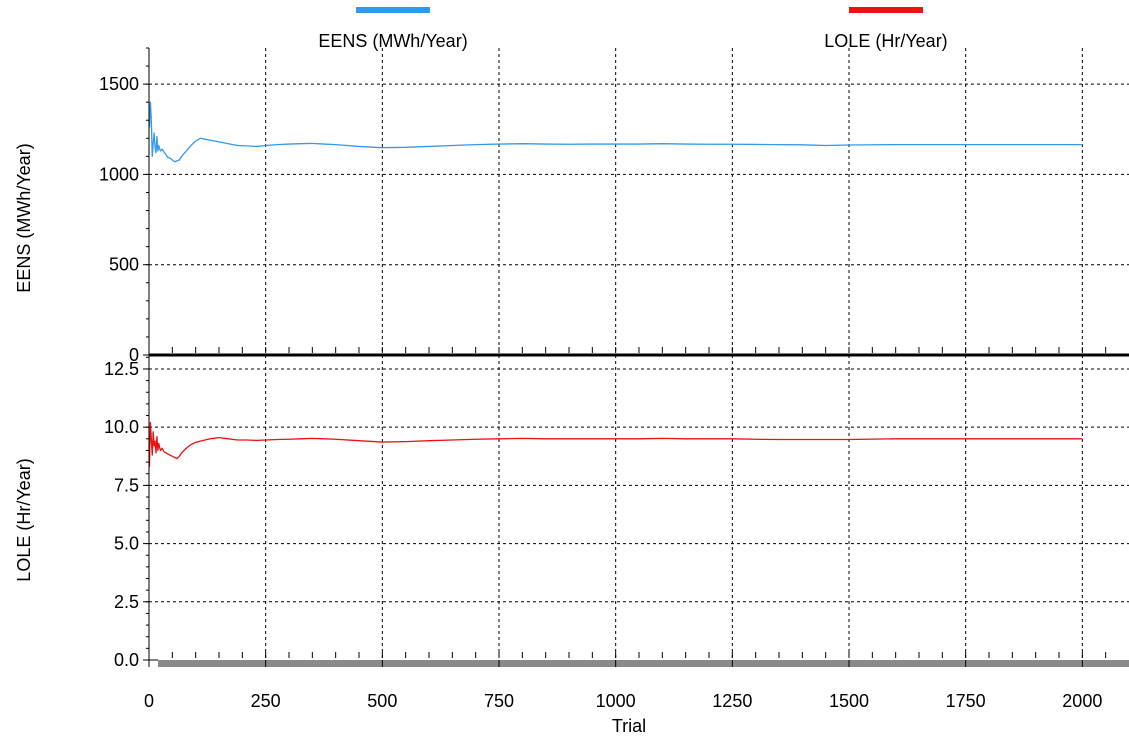 The width and height of the screenshot is (1129, 738). What do you see at coordinates (886, 10) in the screenshot?
I see `legend-swatch-lole` at bounding box center [886, 10].